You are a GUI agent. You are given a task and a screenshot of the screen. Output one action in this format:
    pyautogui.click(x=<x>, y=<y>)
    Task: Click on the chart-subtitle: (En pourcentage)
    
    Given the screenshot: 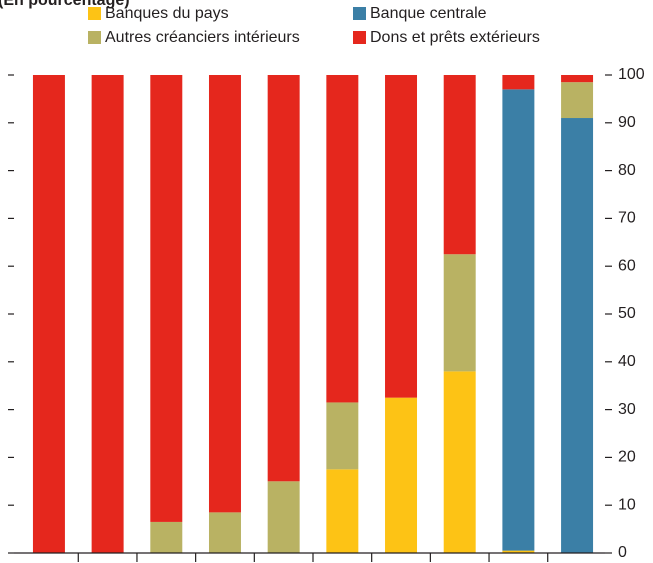 What is the action you would take?
    pyautogui.click(x=65, y=4)
    